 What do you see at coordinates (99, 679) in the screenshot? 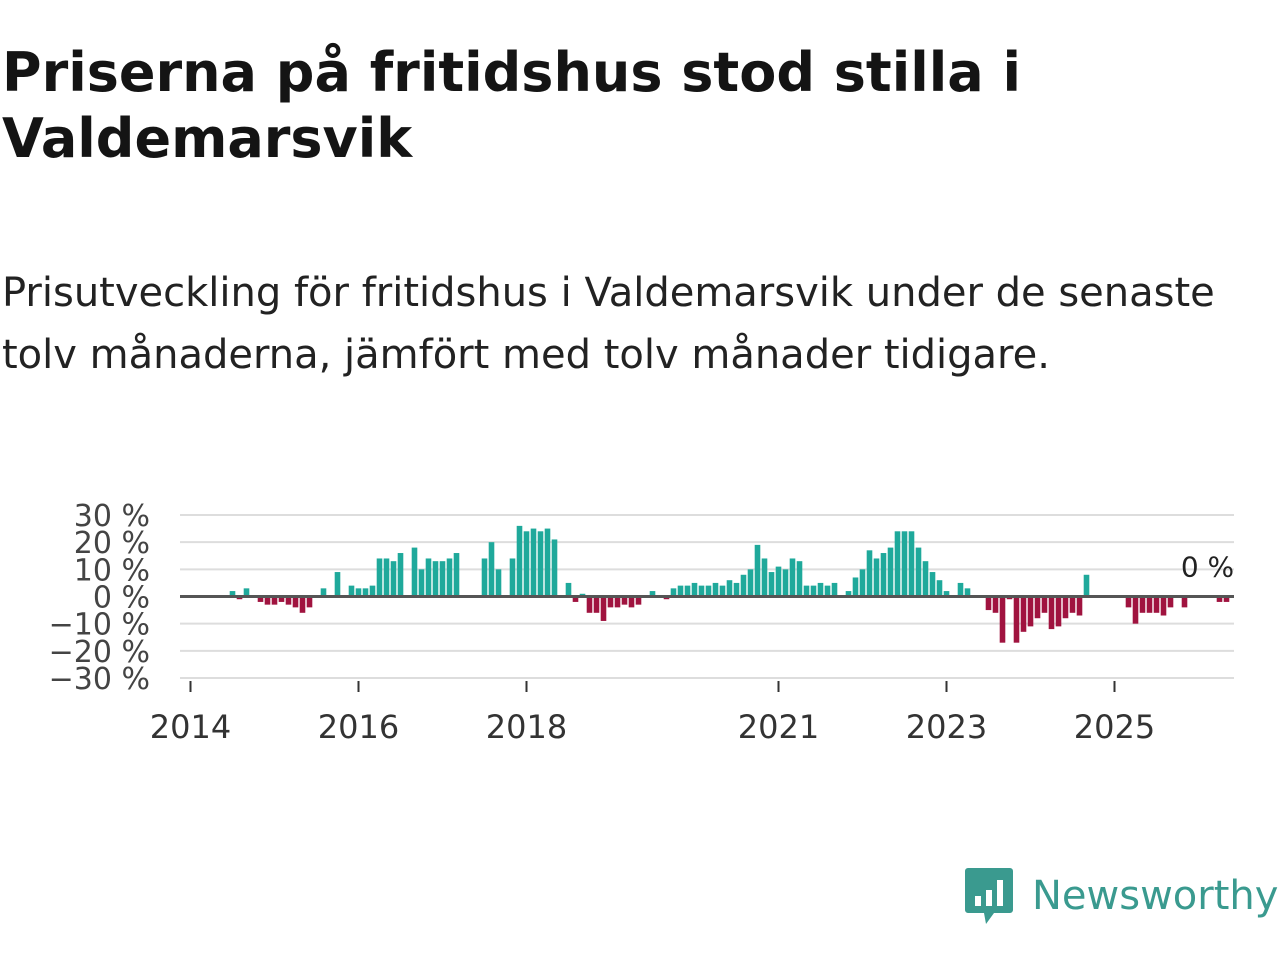
I see `y-tick-label: −30 %` at bounding box center [99, 679].